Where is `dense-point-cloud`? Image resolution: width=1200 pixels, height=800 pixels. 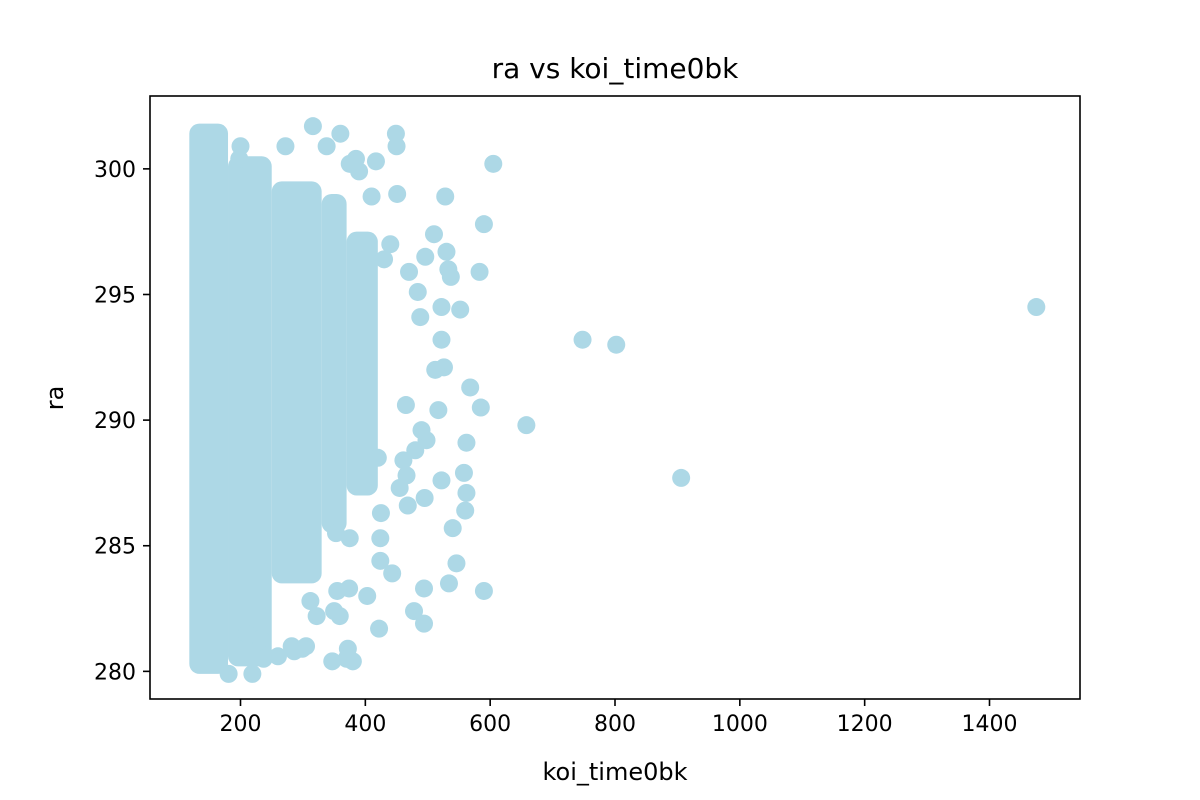
dense-point-cloud is located at coordinates (283, 398).